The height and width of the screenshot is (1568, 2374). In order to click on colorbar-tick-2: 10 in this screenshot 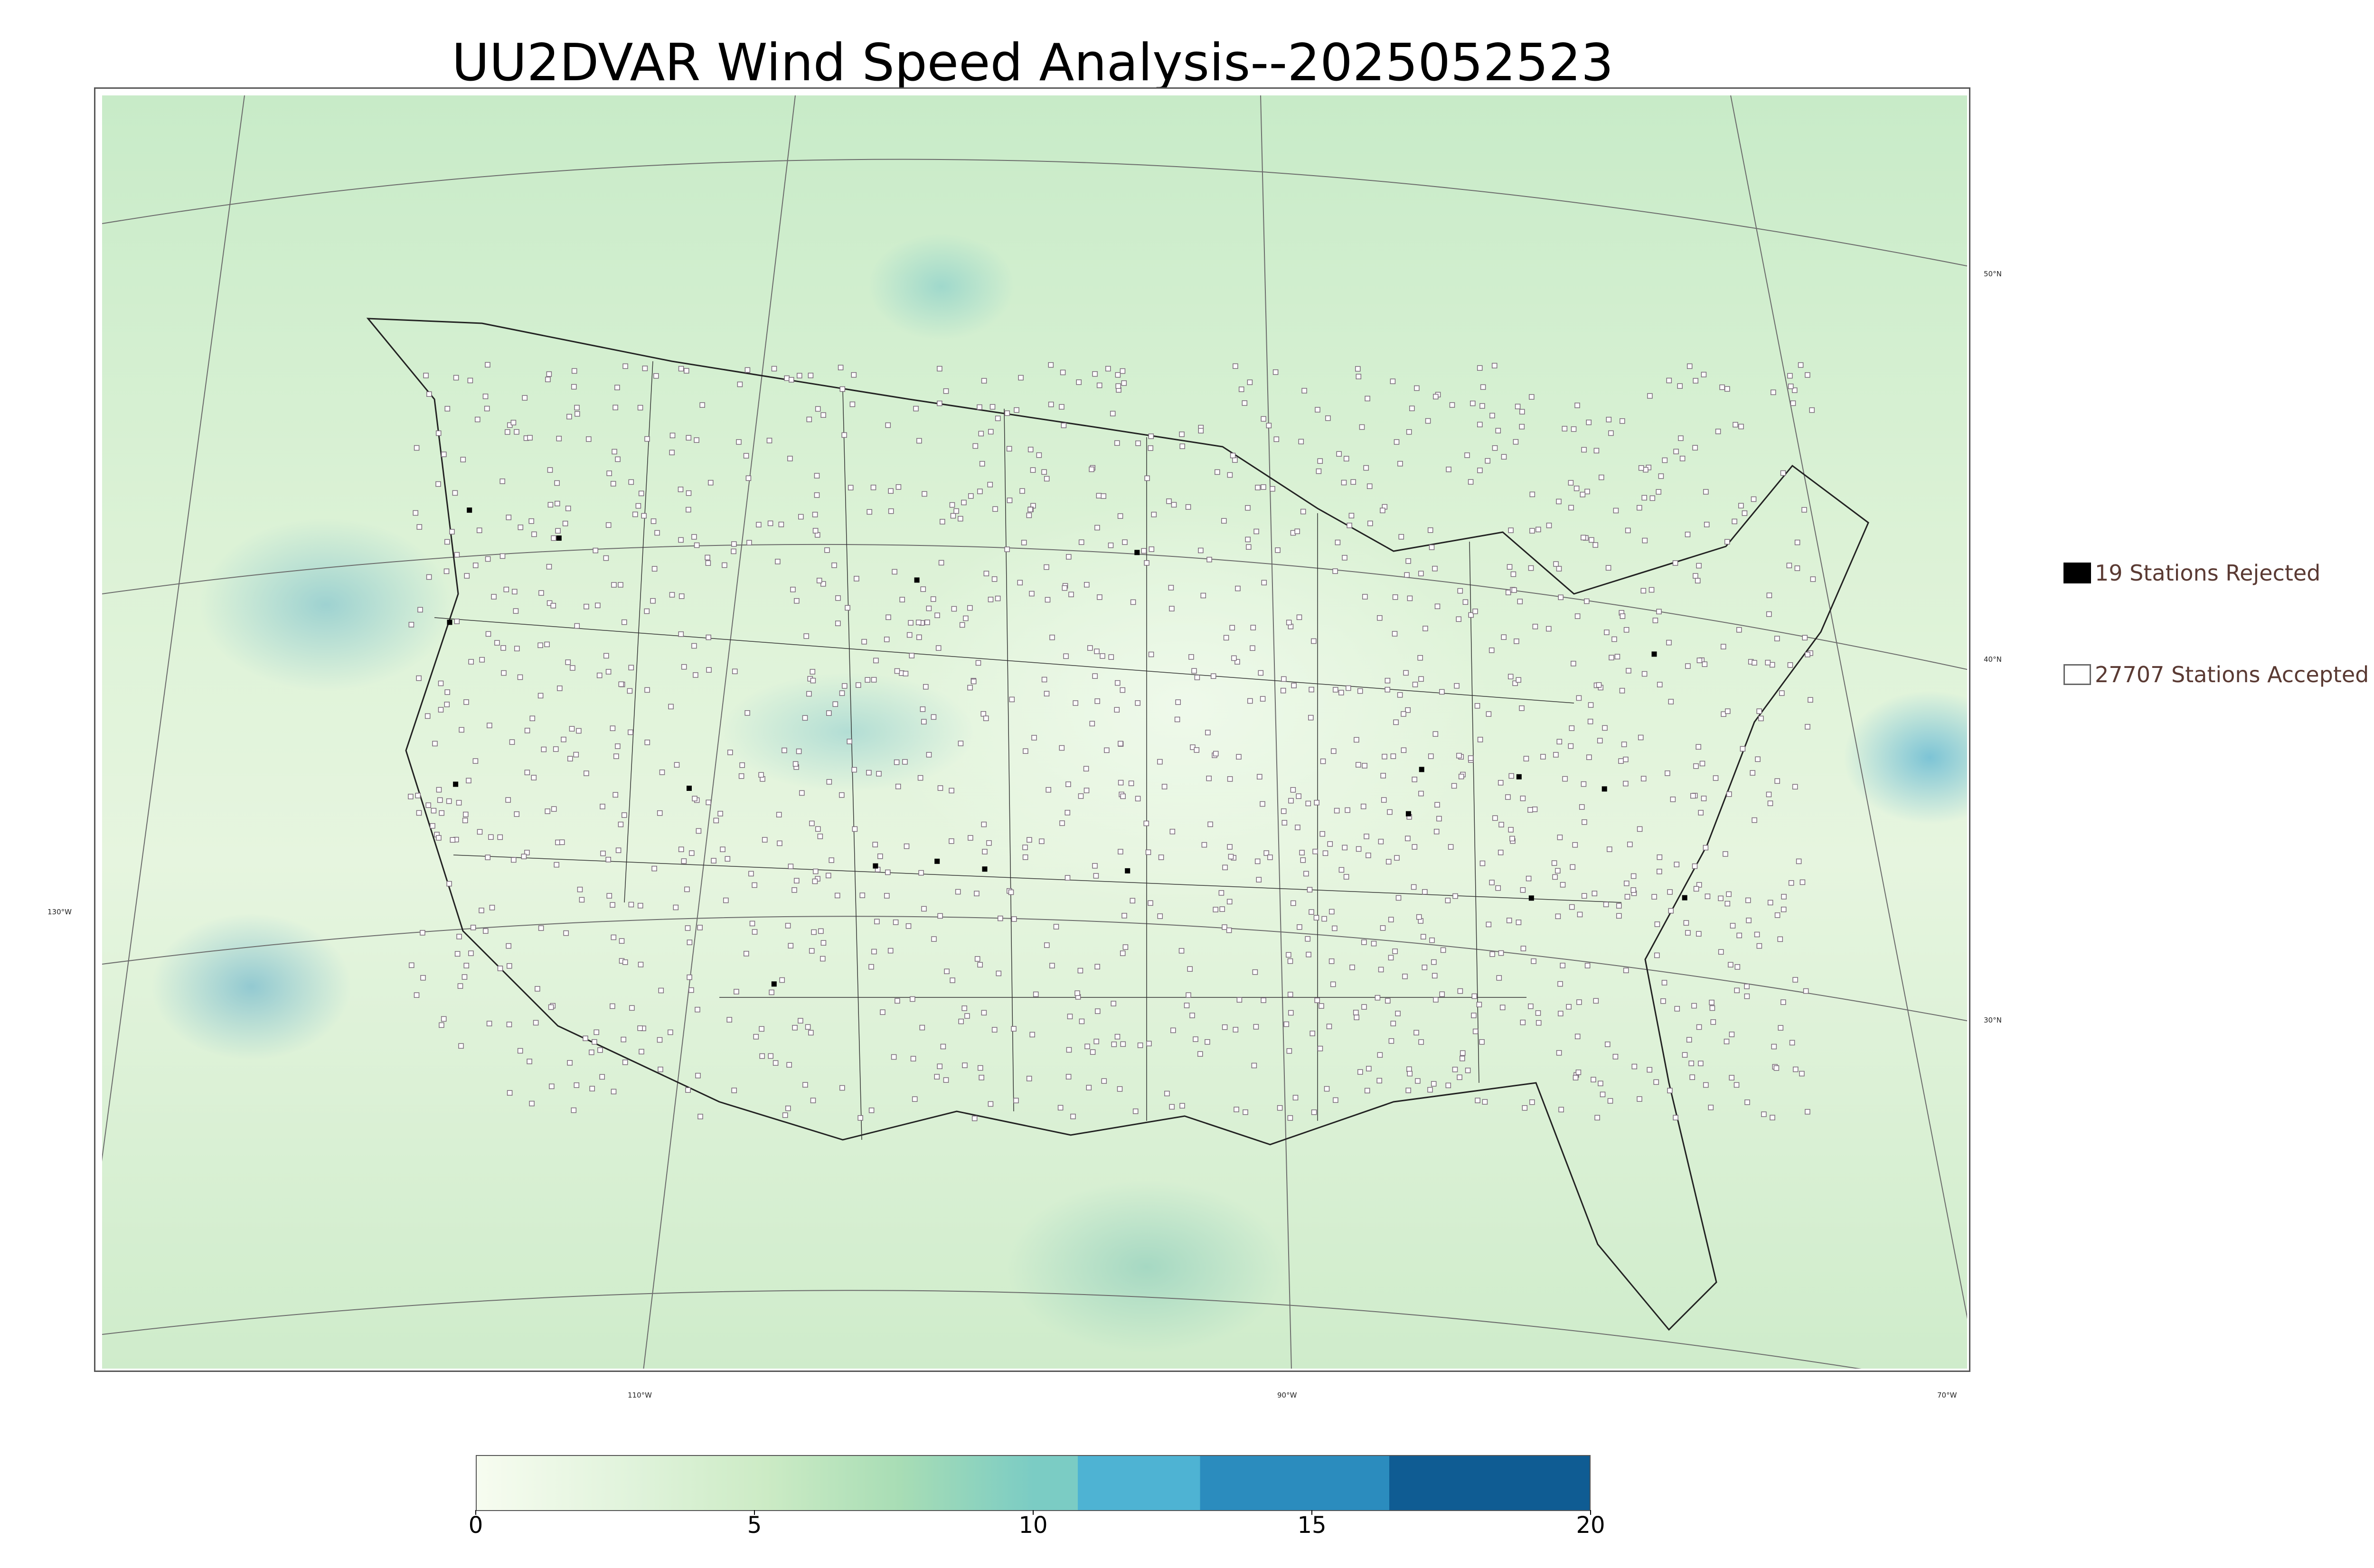, I will do `click(1033, 1525)`.